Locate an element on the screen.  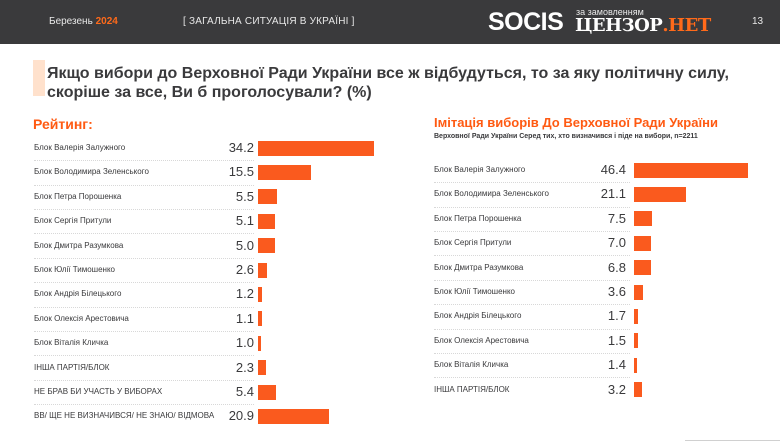
value-label: 2.6 is located at coordinates (244, 269).